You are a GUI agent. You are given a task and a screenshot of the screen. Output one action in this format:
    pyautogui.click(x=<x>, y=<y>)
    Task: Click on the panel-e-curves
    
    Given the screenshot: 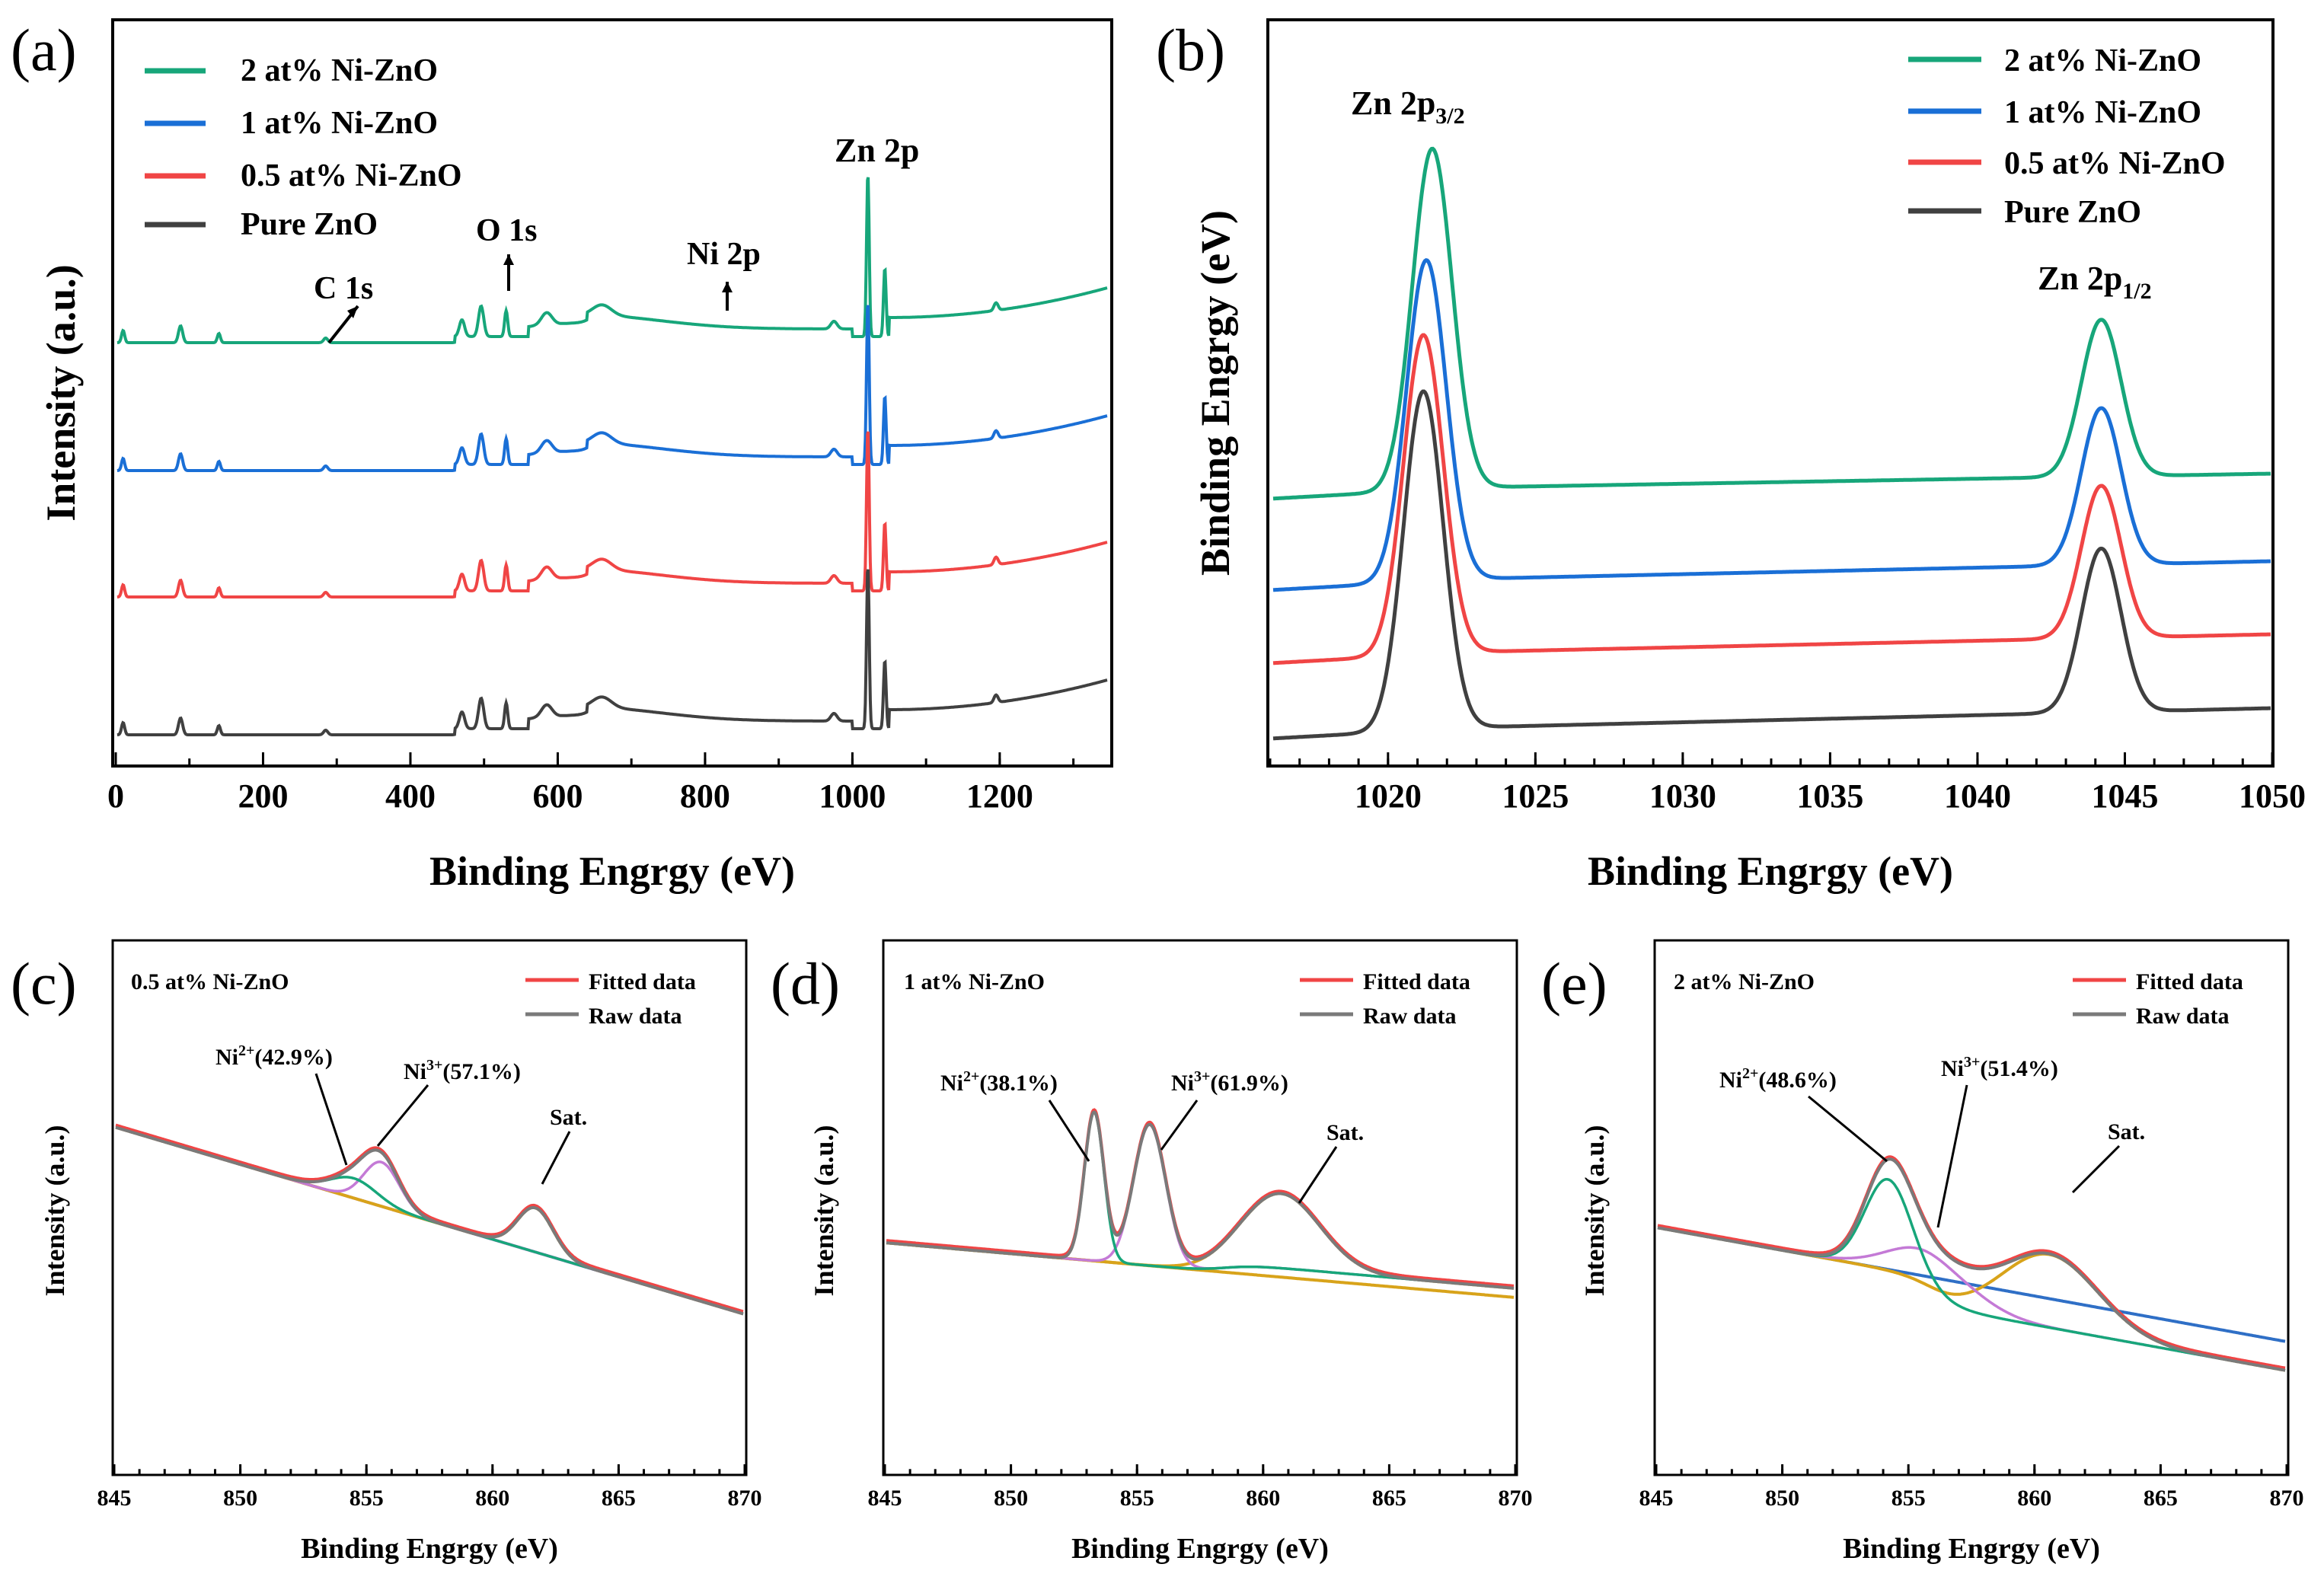 What is the action you would take?
    pyautogui.click(x=1971, y=1263)
    